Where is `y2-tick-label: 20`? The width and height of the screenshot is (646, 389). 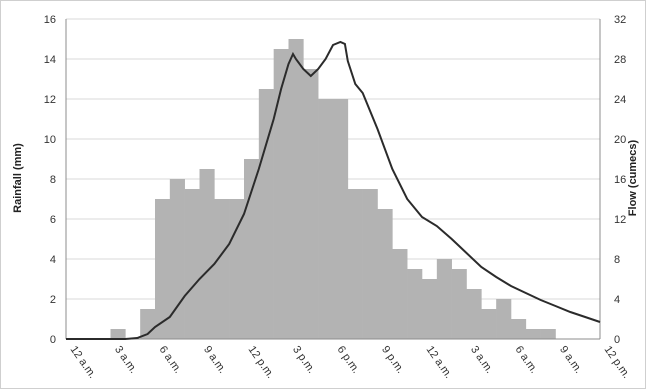
y2-tick-label: 20 is located at coordinates (620, 140).